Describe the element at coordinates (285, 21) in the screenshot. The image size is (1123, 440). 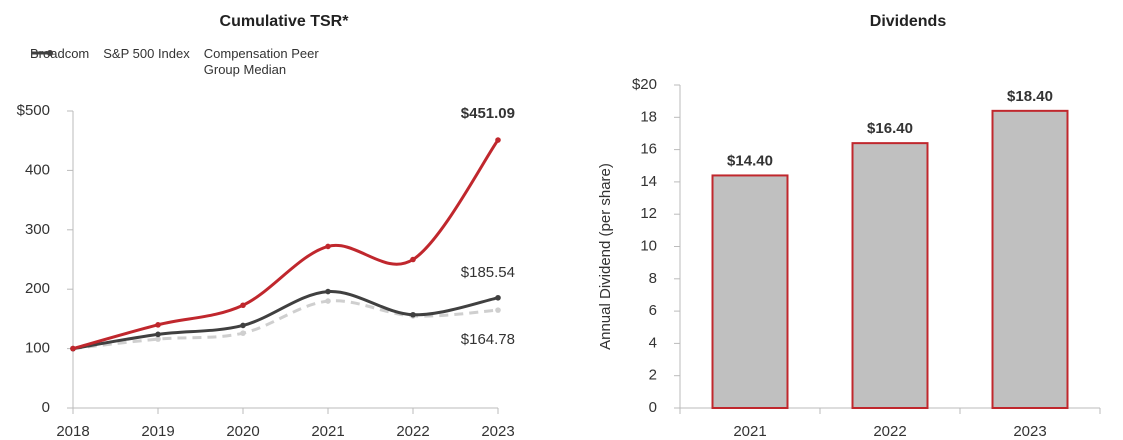
I see `chart-title: Cumulative TSR*` at that location.